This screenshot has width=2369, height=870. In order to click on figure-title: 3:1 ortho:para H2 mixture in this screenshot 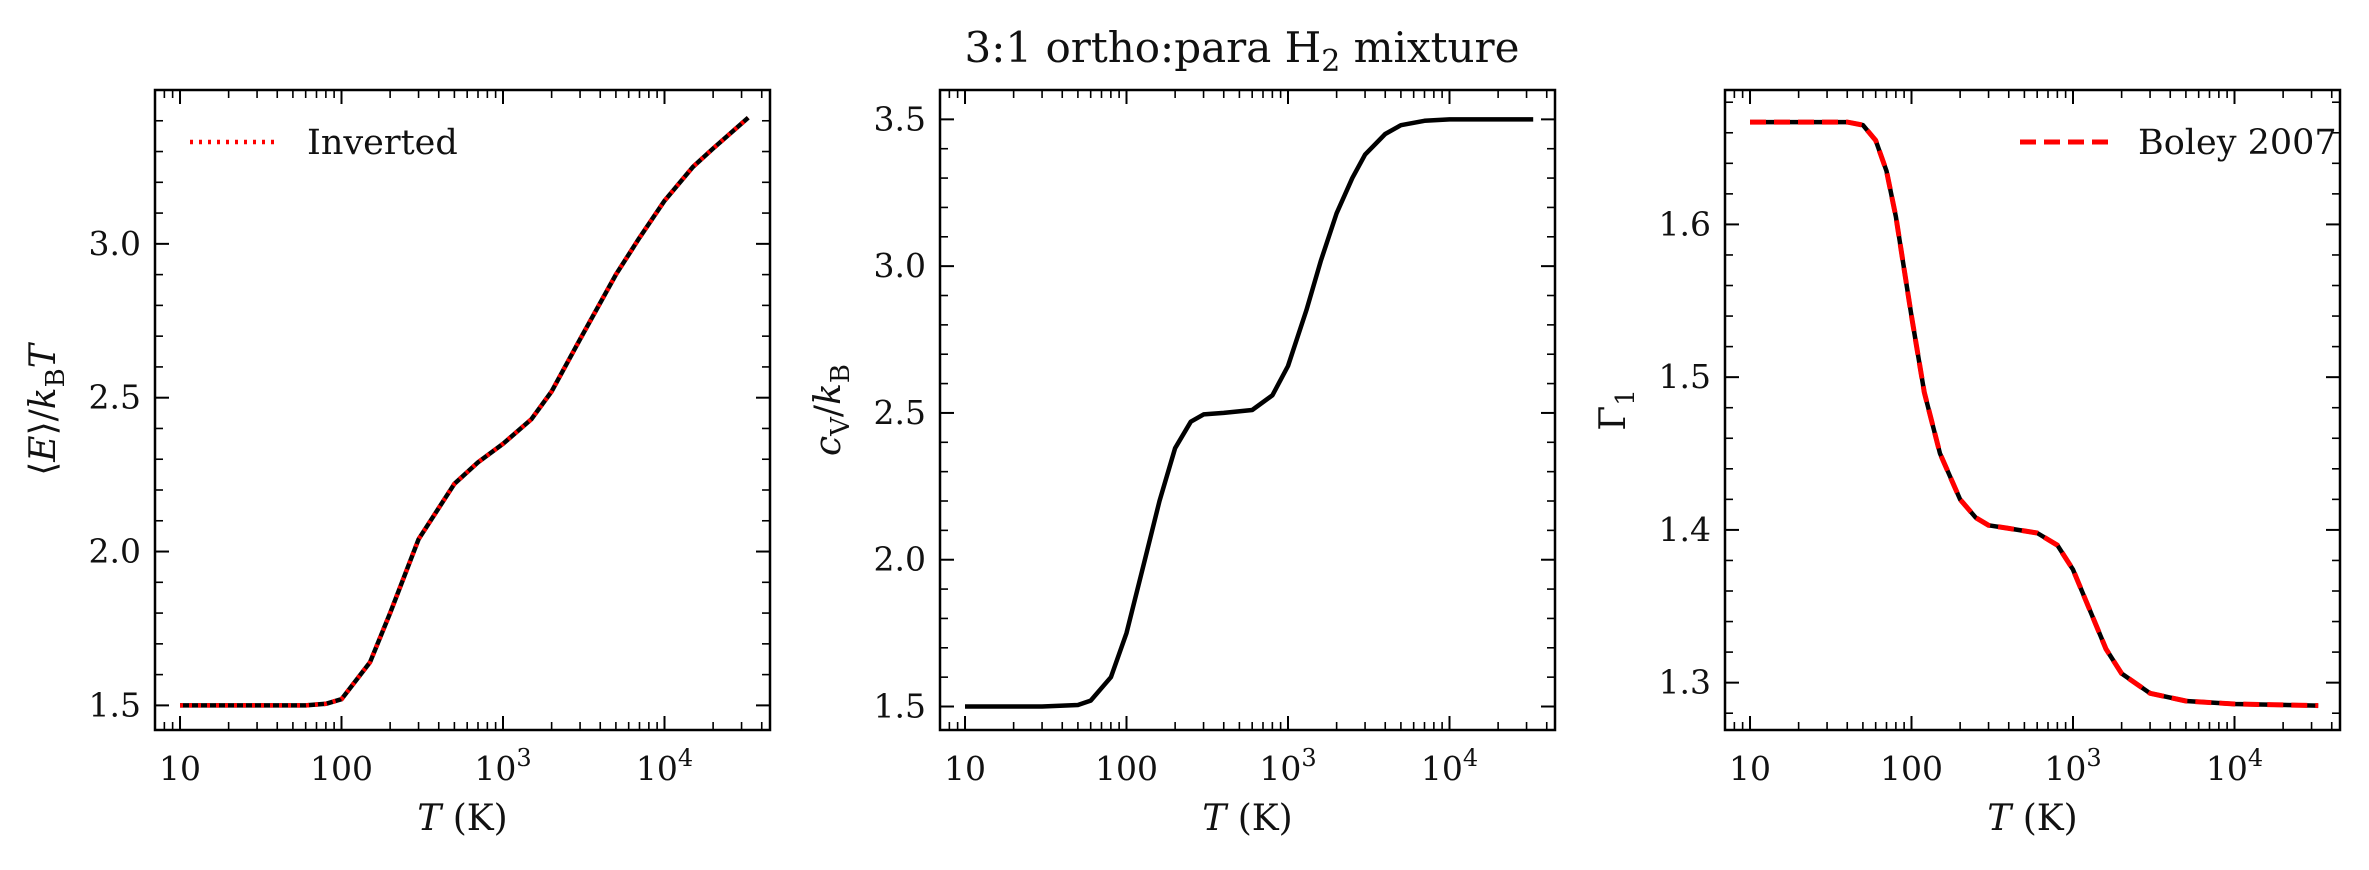, I will do `click(1242, 51)`.